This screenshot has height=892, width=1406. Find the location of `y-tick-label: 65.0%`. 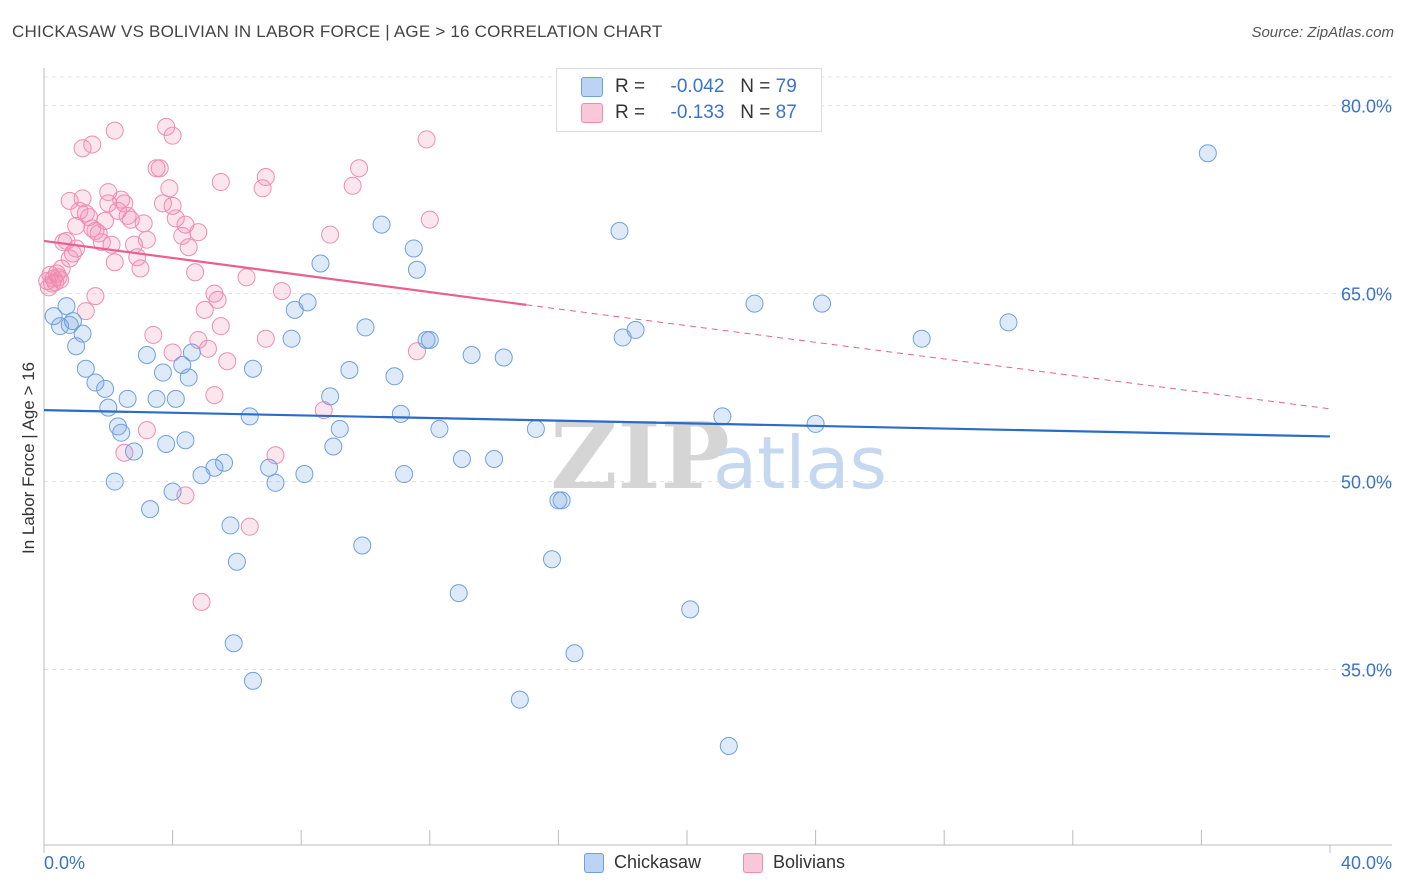

y-tick-label: 65.0% is located at coordinates (1366, 295).